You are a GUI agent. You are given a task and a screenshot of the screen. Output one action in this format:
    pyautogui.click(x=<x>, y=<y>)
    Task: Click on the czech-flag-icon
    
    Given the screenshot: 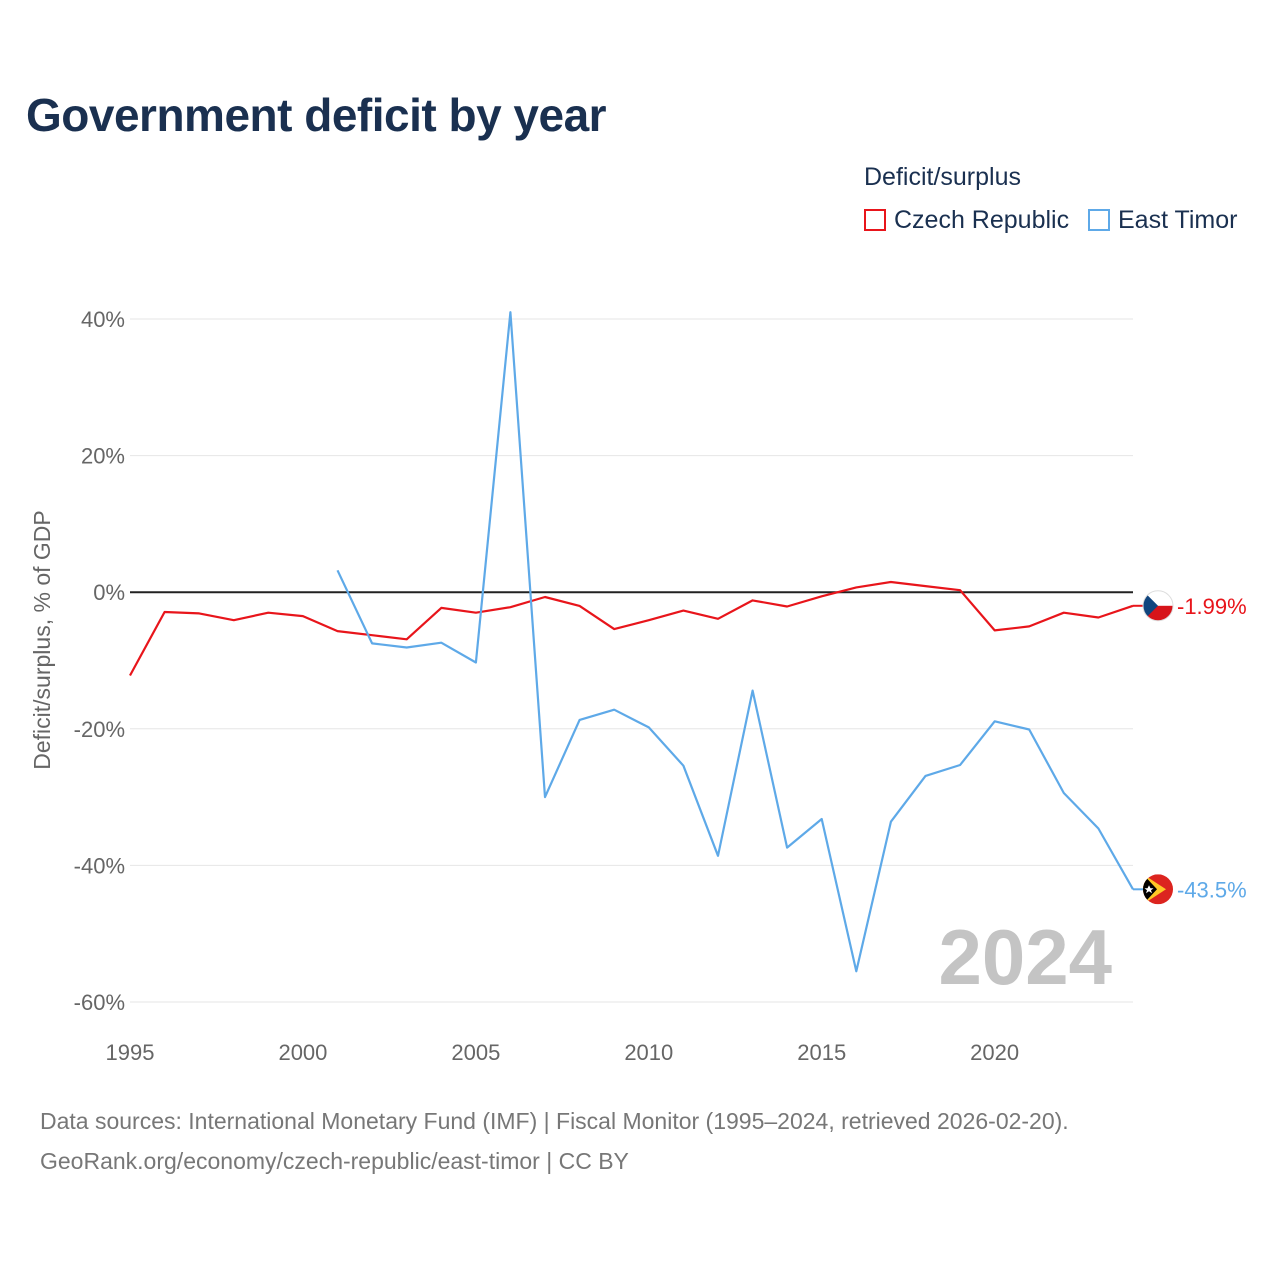 What is the action you would take?
    pyautogui.click(x=1158, y=606)
    